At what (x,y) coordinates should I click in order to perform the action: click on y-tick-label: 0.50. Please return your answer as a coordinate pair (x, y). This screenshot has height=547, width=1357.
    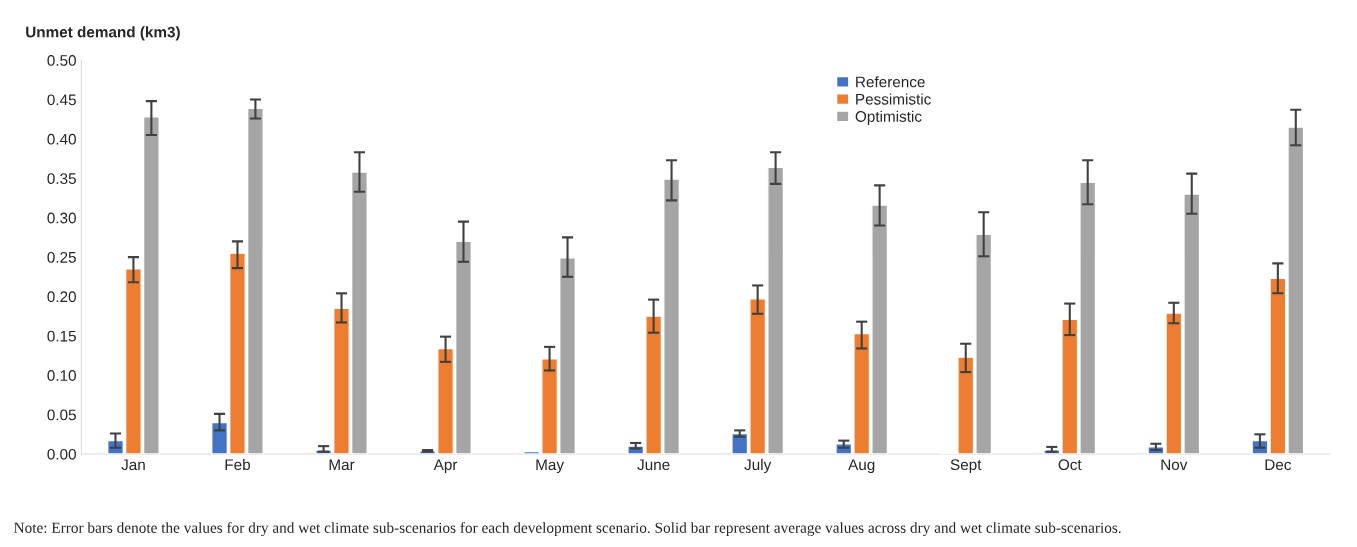
    Looking at the image, I should click on (61, 60).